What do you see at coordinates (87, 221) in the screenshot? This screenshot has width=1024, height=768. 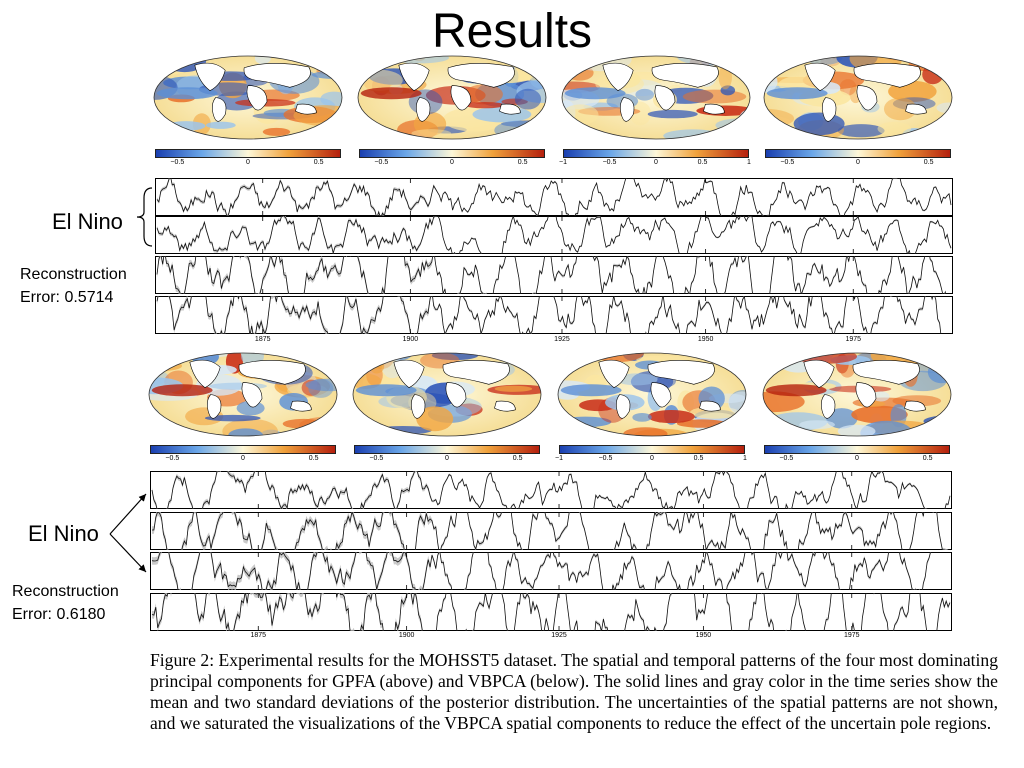 I see `gpfa-el-nino-label: El Nino` at bounding box center [87, 221].